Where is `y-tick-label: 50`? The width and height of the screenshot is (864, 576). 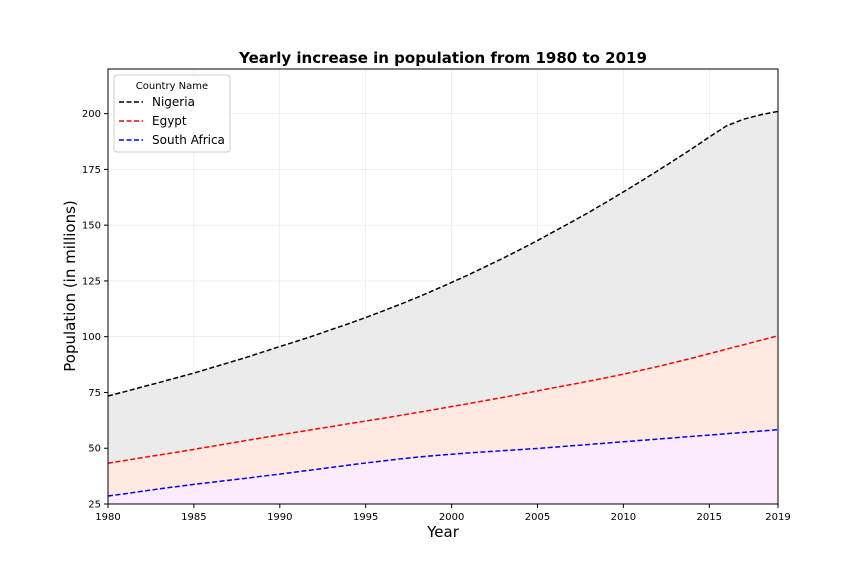
y-tick-label: 50 is located at coordinates (94, 449).